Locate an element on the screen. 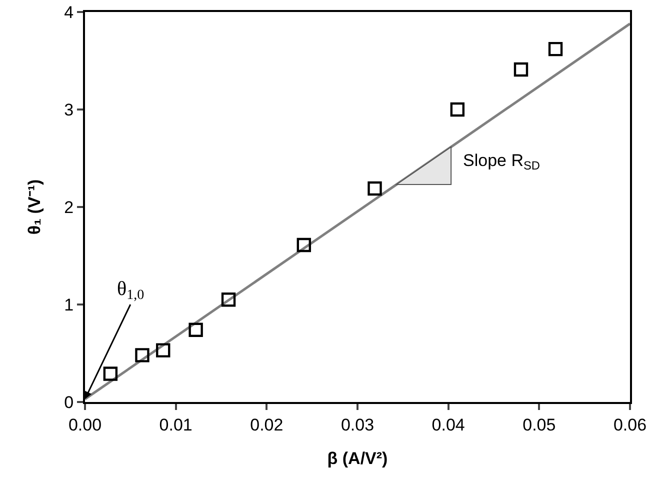 Image resolution: width=650 pixels, height=477 pixels. annotation: Slope R$_{SD}$ is located at coordinates (501, 162).